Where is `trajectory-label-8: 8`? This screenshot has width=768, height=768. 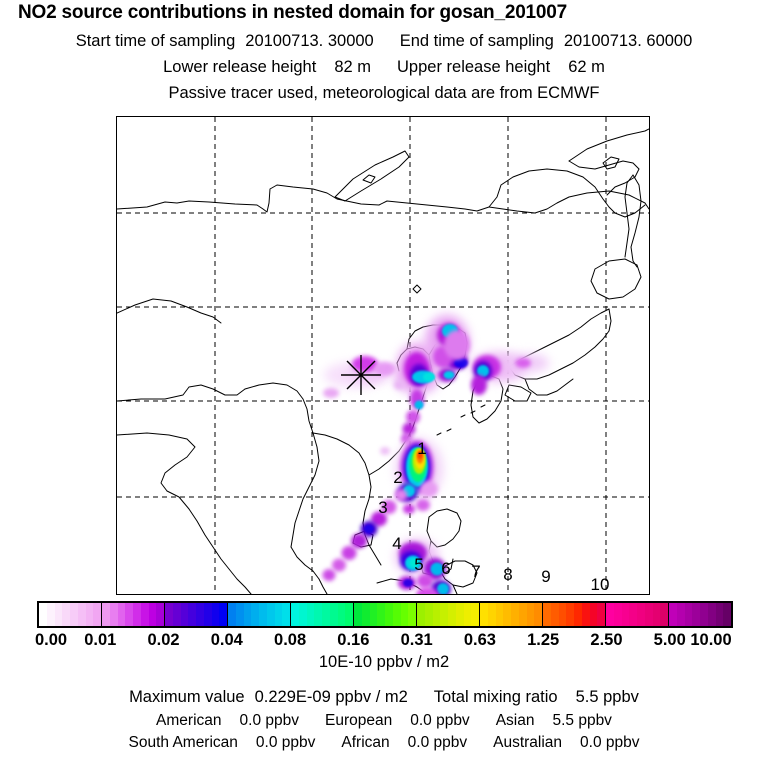
trajectory-label-8: 8 is located at coordinates (508, 574).